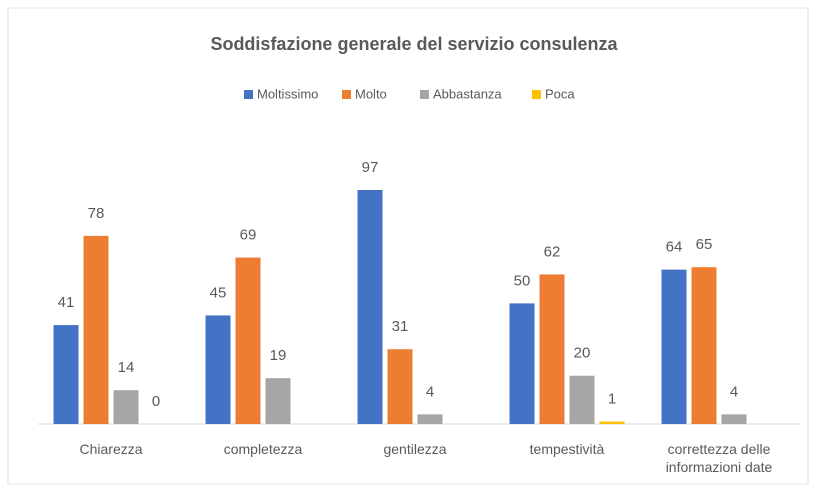 The width and height of the screenshot is (814, 492). Describe the element at coordinates (111, 449) in the screenshot. I see `x-tick-label: Chiarezza` at that location.